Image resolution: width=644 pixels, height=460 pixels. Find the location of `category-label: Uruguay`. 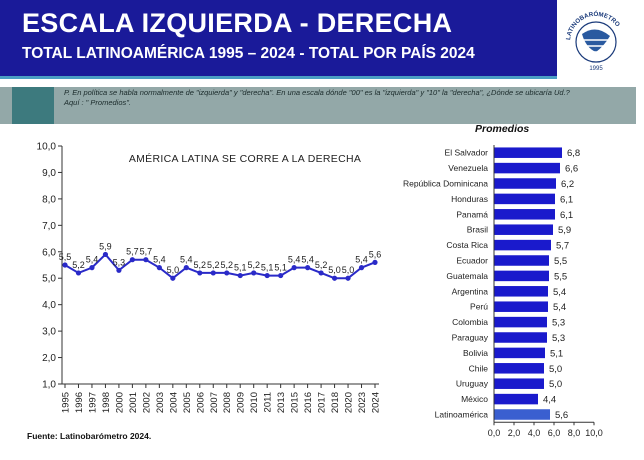

category-label: Uruguay is located at coordinates (472, 384).